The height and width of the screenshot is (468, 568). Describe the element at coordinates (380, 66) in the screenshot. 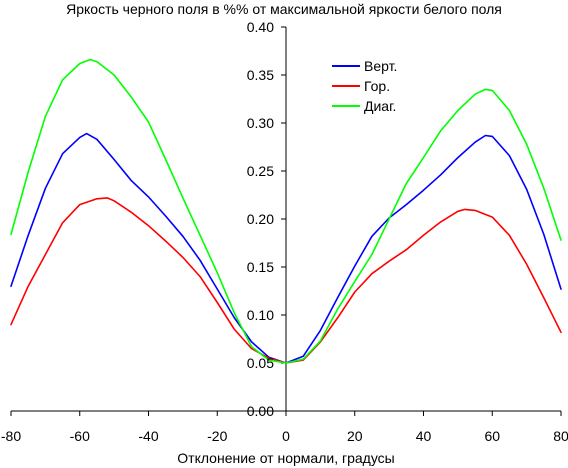

I see `legend-label-1: Верт.` at that location.